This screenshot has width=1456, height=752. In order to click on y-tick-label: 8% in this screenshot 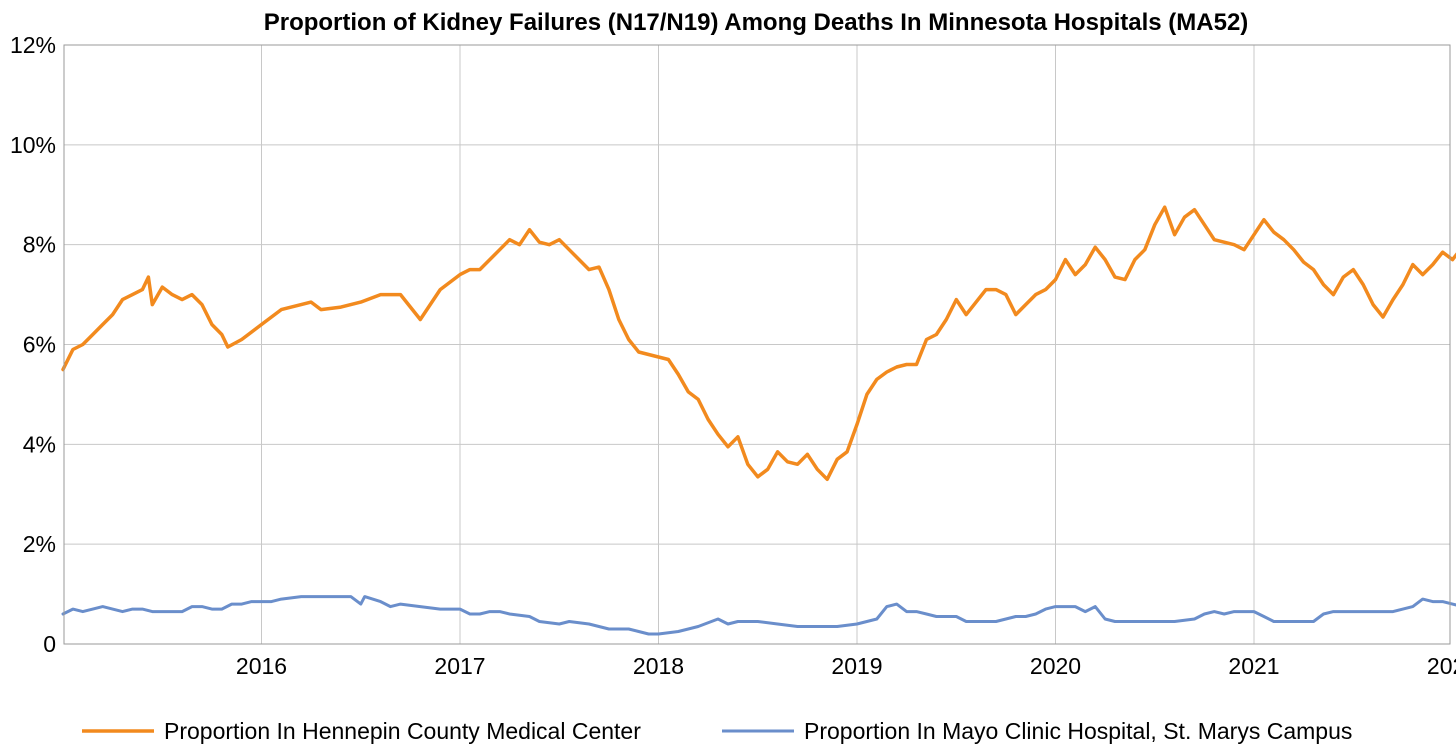, I will do `click(39, 245)`.